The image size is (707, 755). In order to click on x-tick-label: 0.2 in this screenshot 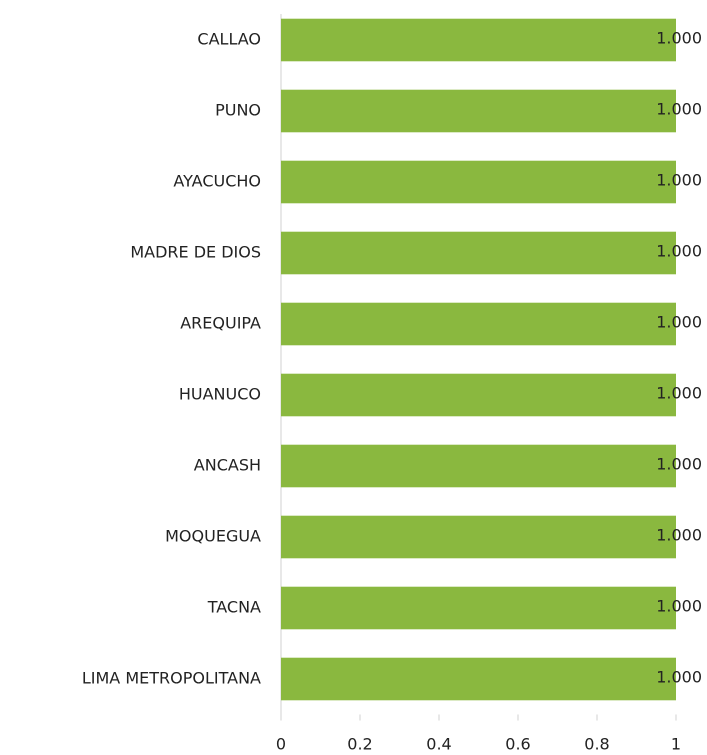, I will do `click(359, 744)`.